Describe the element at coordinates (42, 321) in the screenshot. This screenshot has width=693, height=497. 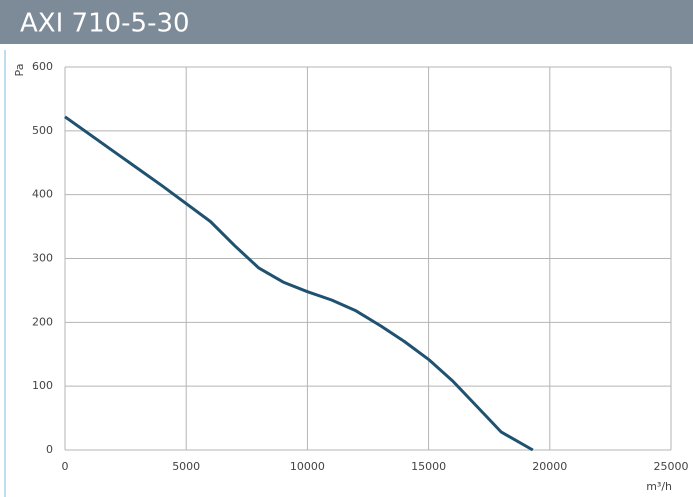
I see `y-tick-label: 200` at that location.